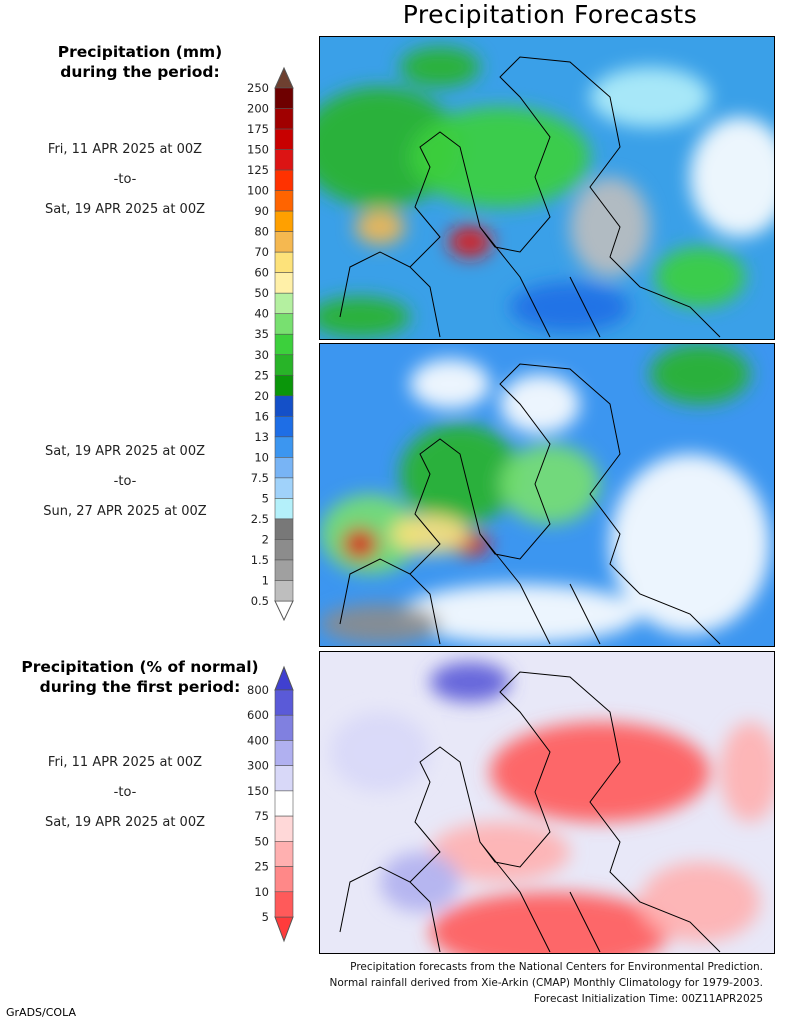  Describe the element at coordinates (265, 539) in the screenshot. I see `colorbar-mm-label: 2` at that location.